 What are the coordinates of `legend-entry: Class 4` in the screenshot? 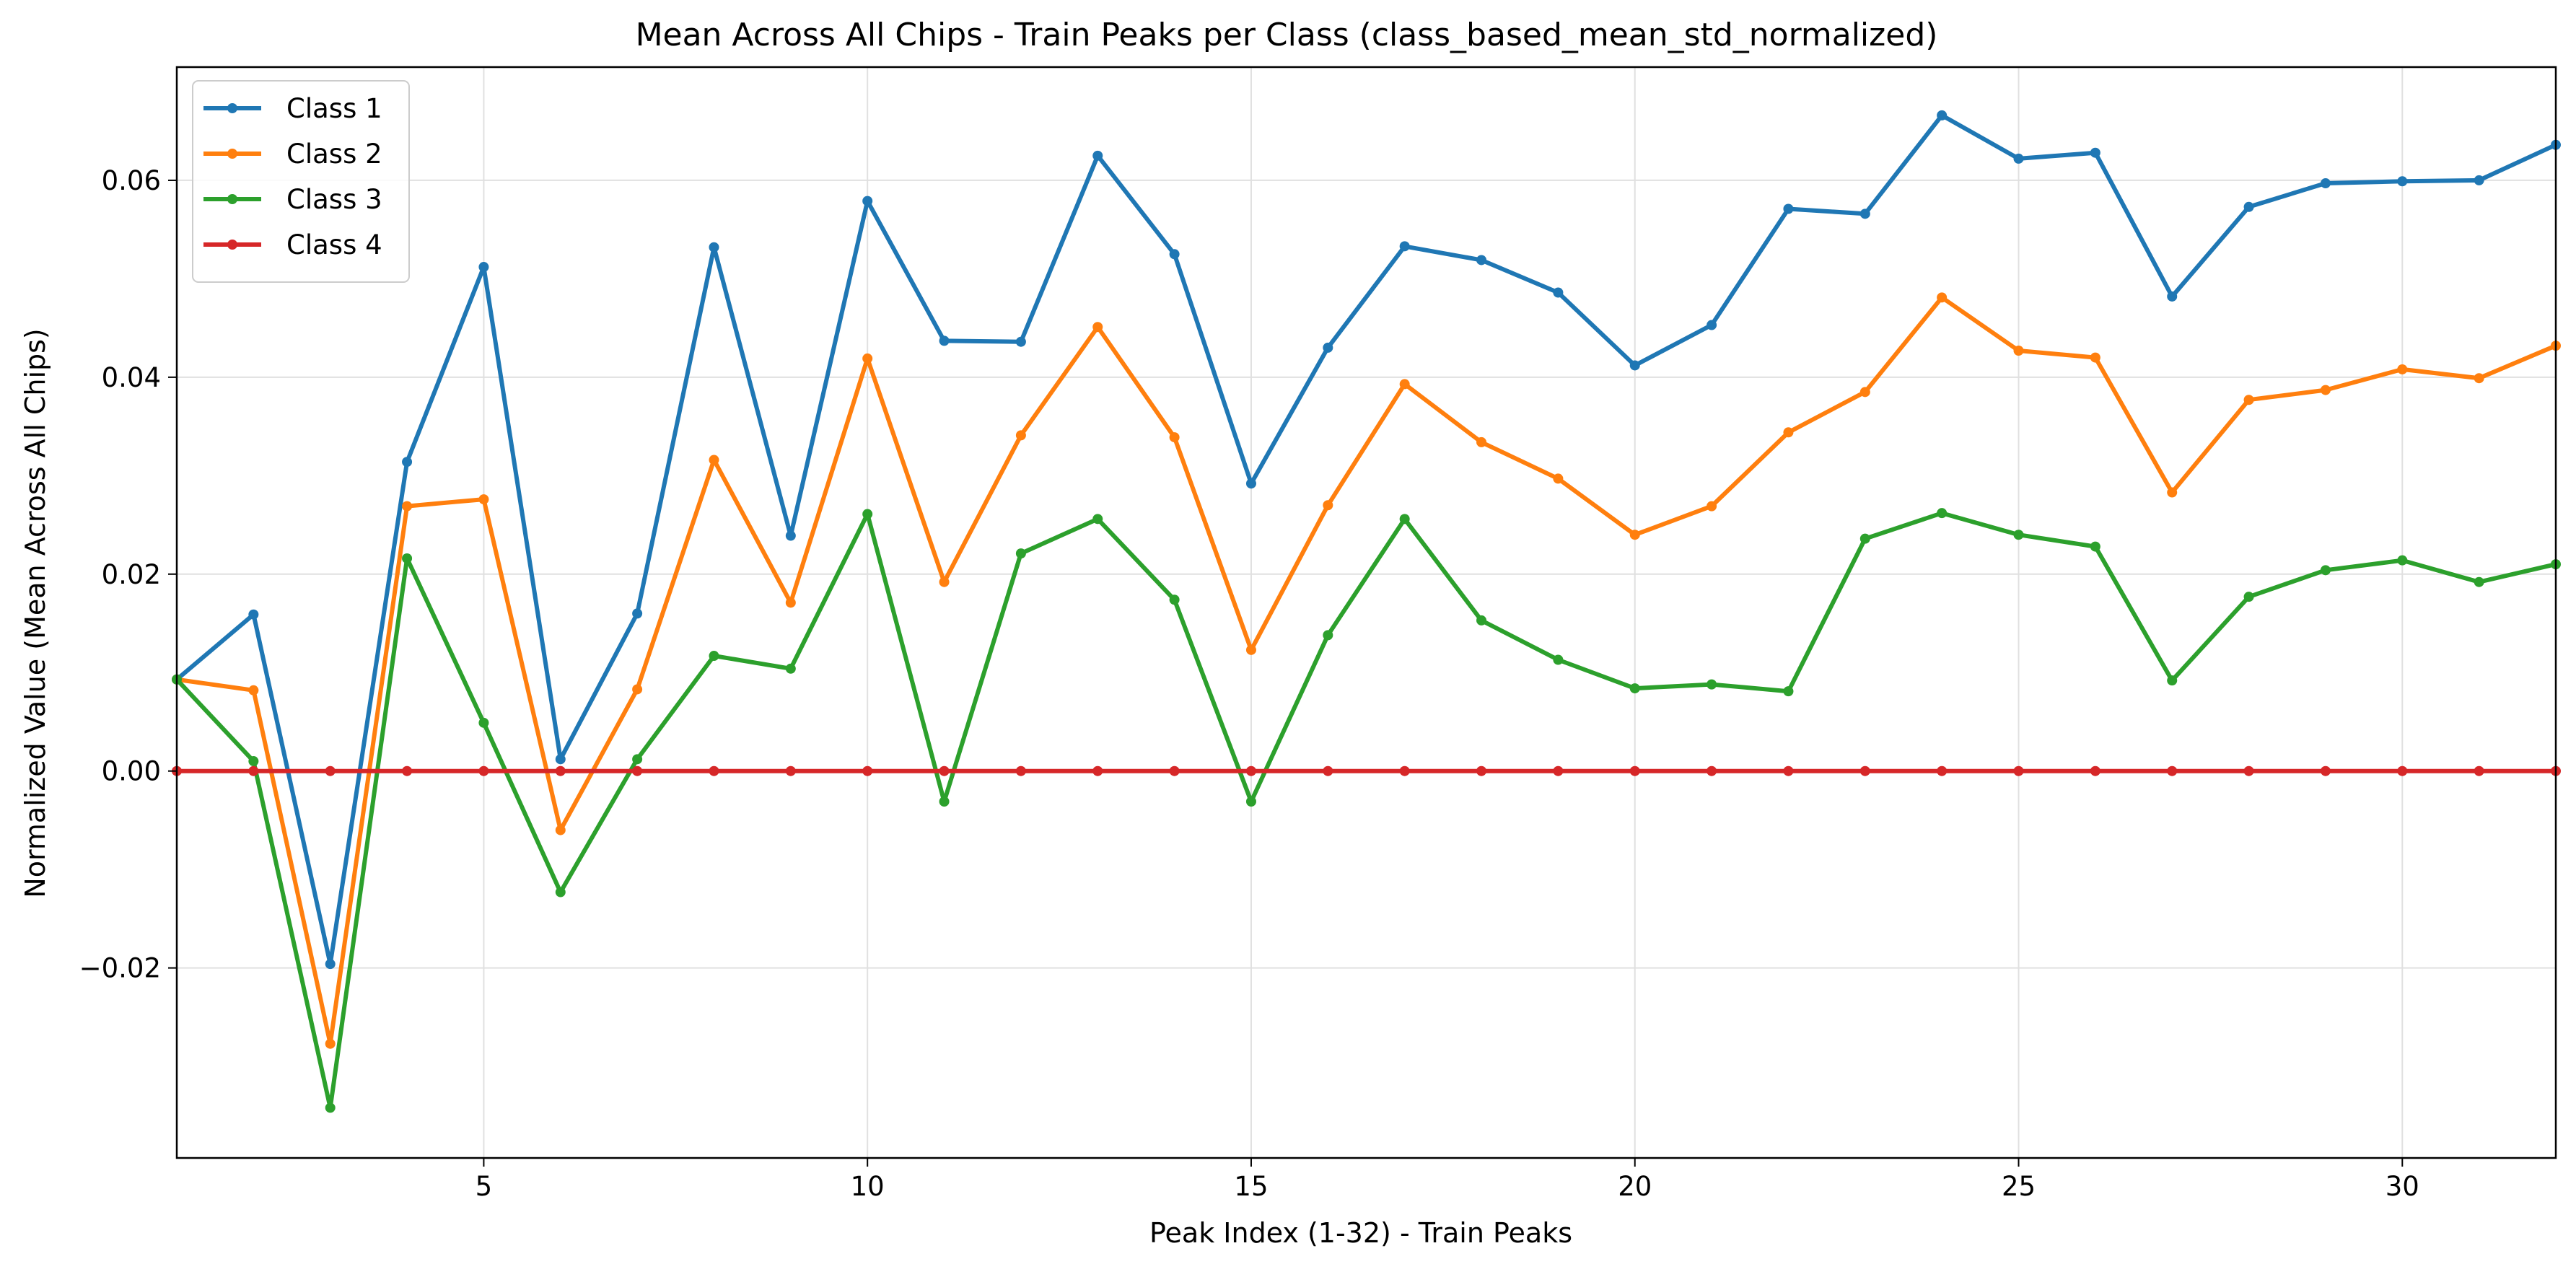 It's located at (292, 245).